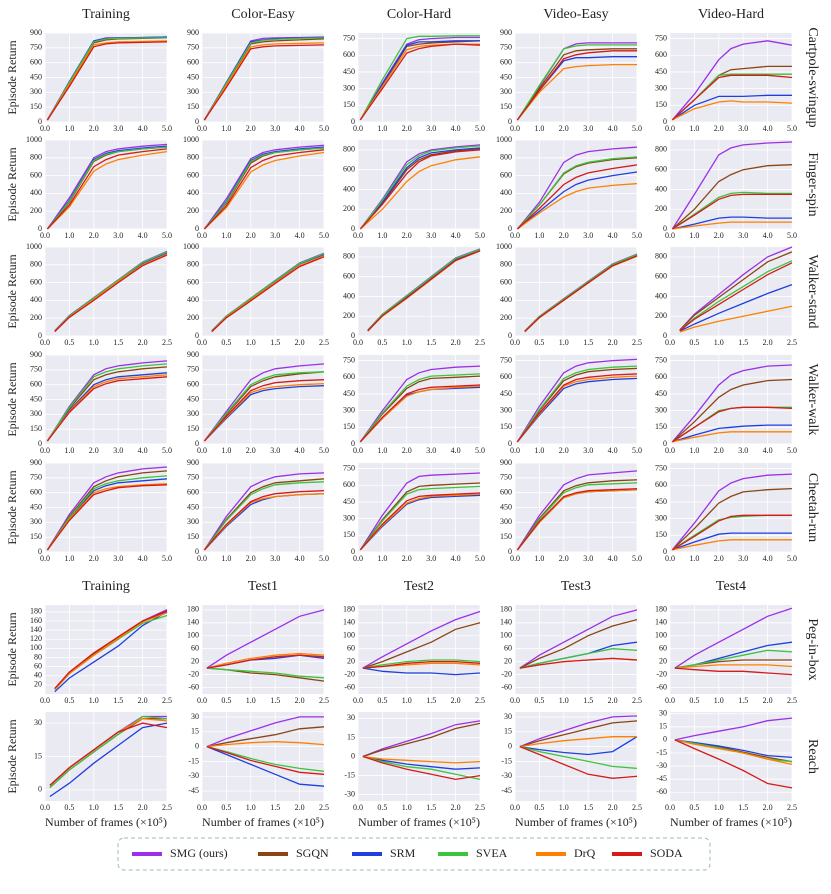  Describe the element at coordinates (812, 77) in the screenshot. I see `row-label: Cartpole-swingup` at that location.